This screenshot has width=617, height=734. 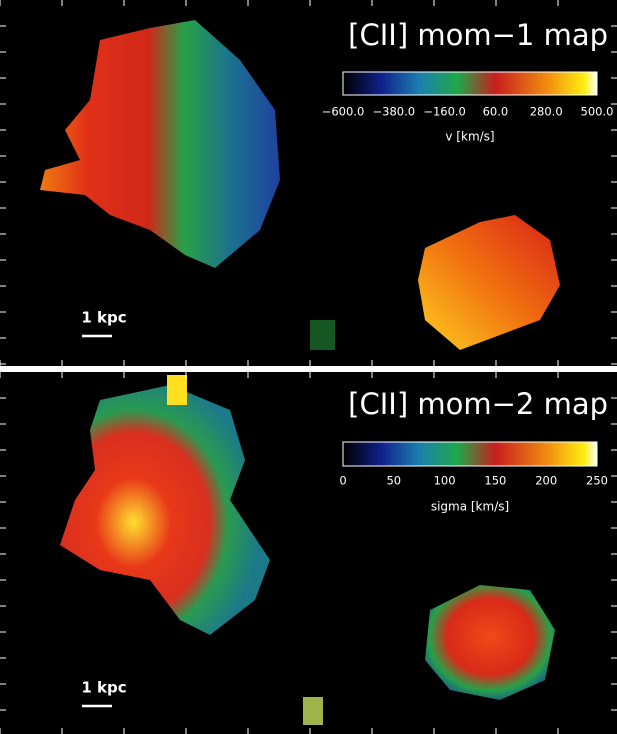 I want to click on colorbar-tick-label: −600.0, so click(x=343, y=112).